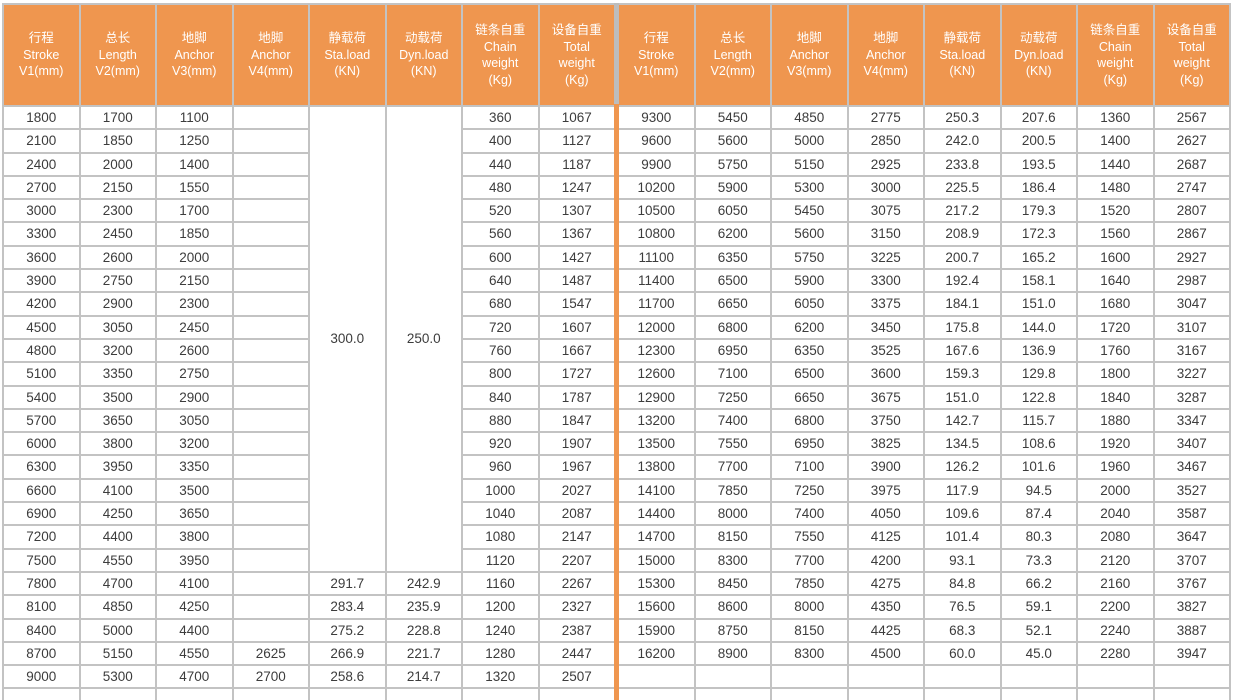  Describe the element at coordinates (809, 560) in the screenshot. I see `cell-anchor-v3: 7700` at that location.